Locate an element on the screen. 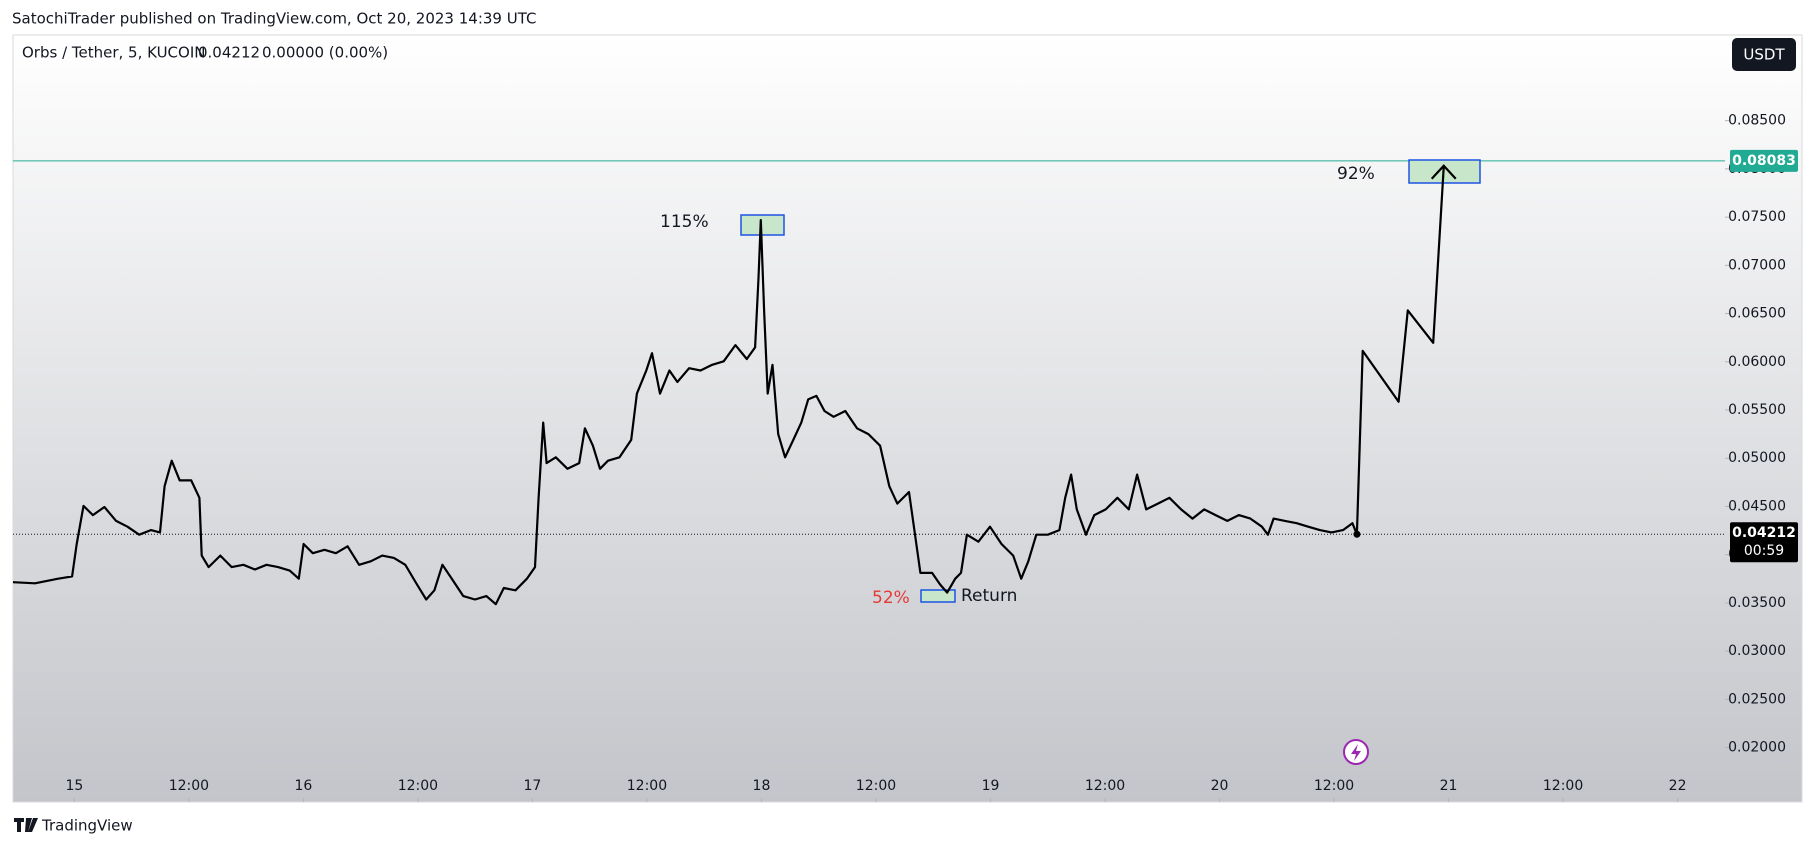  y-tick-label: 0.07000 is located at coordinates (1757, 265).